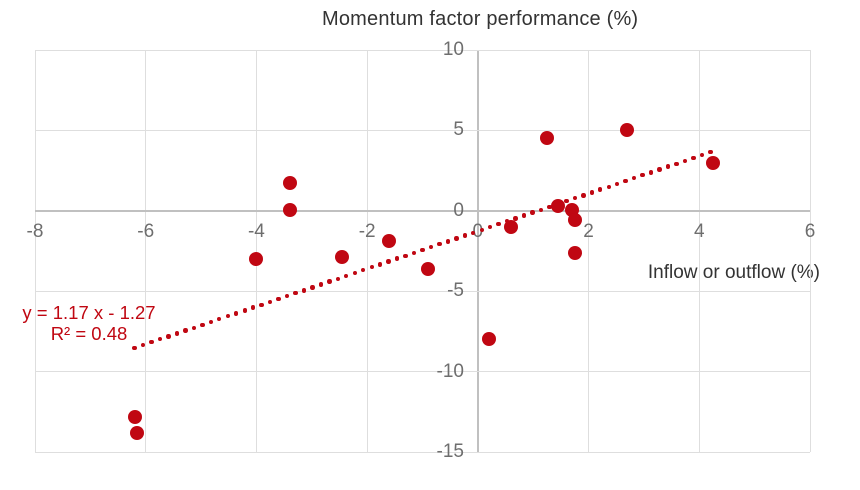 This screenshot has height=490, width=860. Describe the element at coordinates (422, 210) in the screenshot. I see `x-axis-line` at that location.